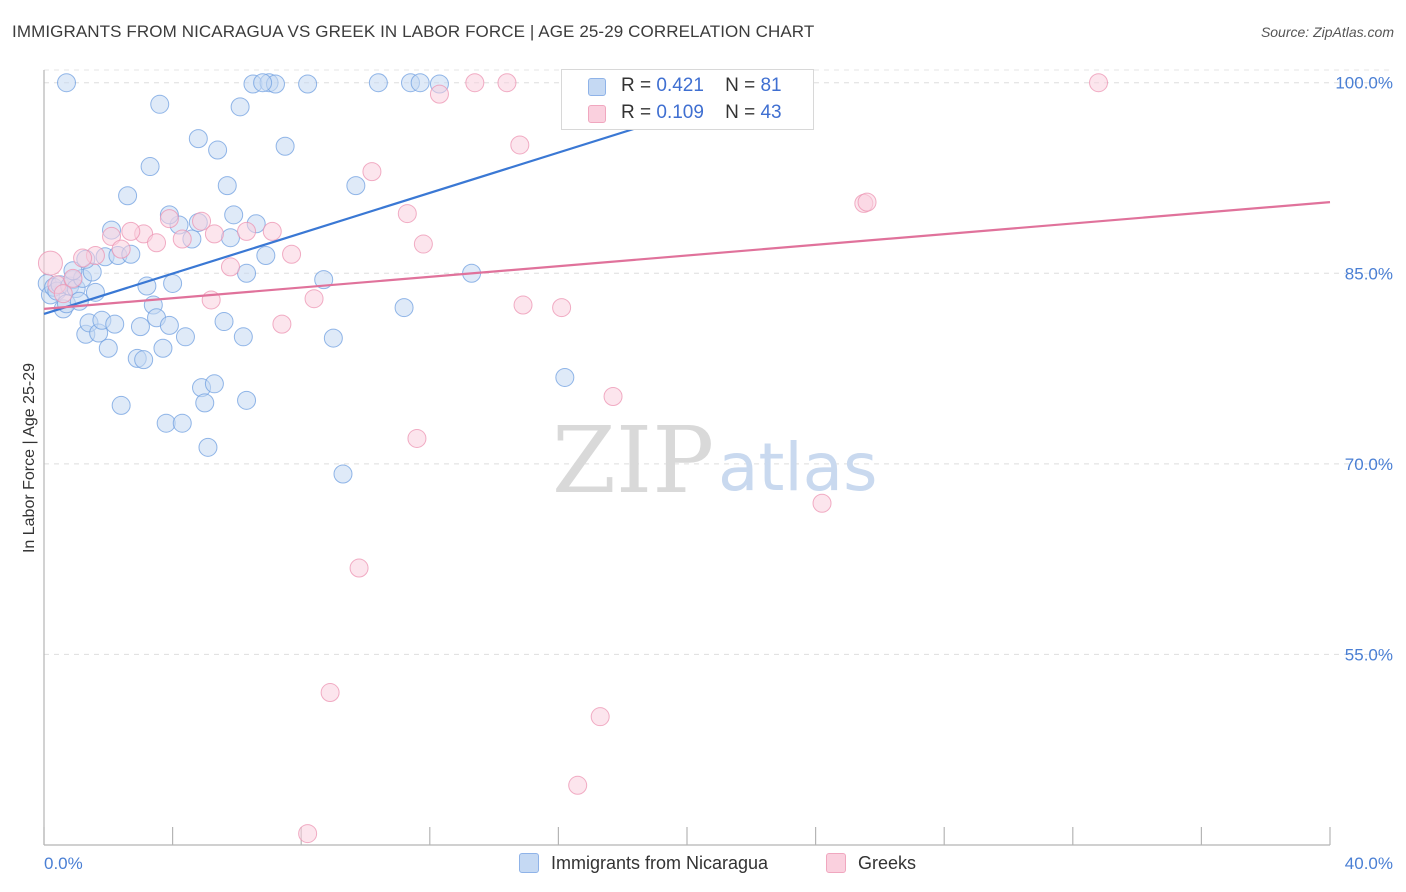 Image resolution: width=1406 pixels, height=892 pixels. I want to click on n-value: 43, so click(771, 112).